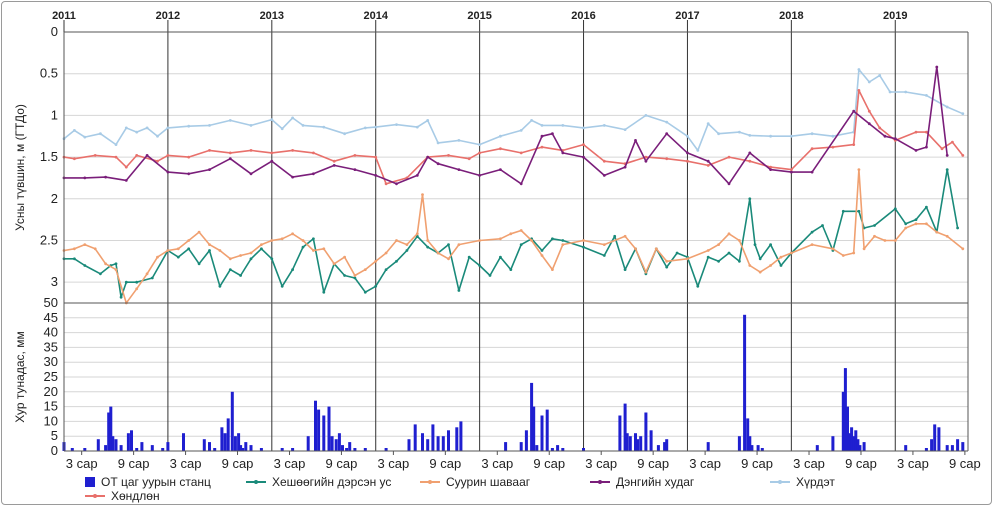 This screenshot has width=995, height=511. Describe the element at coordinates (51, 406) in the screenshot. I see `bottom-ytick-label: 15` at that location.